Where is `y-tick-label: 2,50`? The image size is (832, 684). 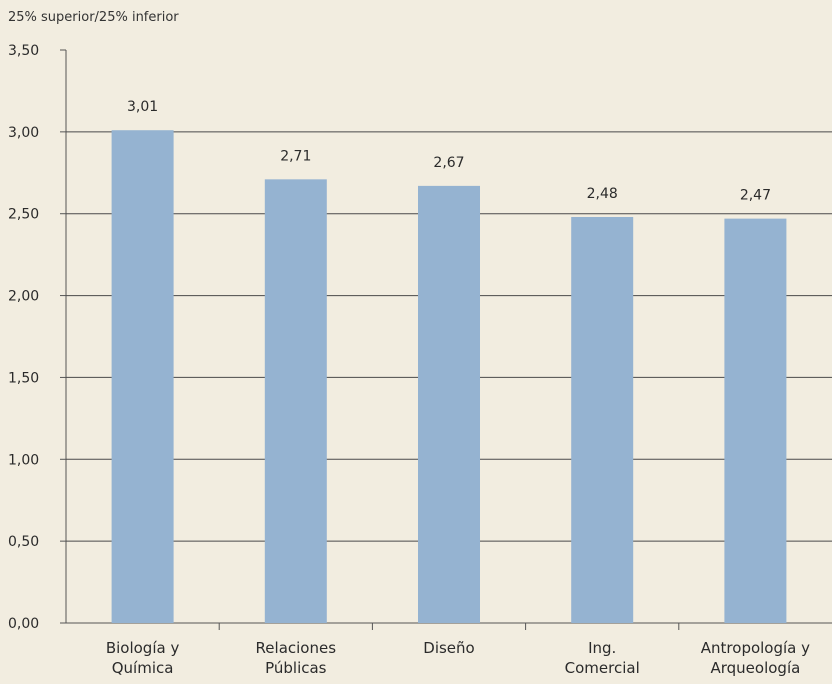 y-tick-label: 2,50 is located at coordinates (23, 215).